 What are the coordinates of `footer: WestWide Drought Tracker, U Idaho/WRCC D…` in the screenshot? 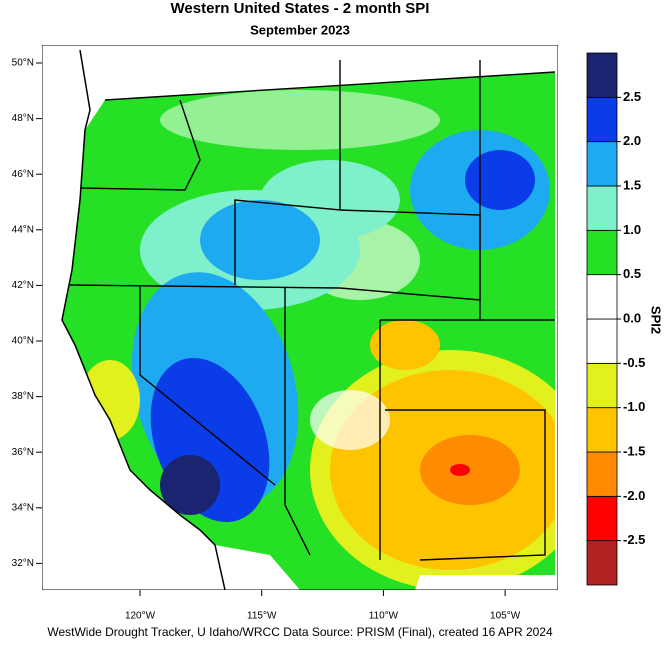 It's located at (300, 632).